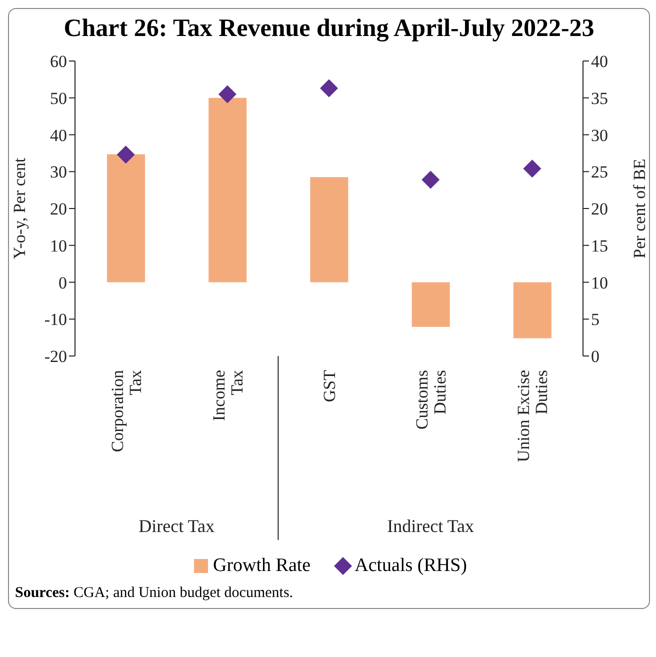 This screenshot has height=657, width=656. Describe the element at coordinates (329, 29) in the screenshot. I see `chart-title: Chart 26: Tax Revenue during April-July 2022-23` at that location.